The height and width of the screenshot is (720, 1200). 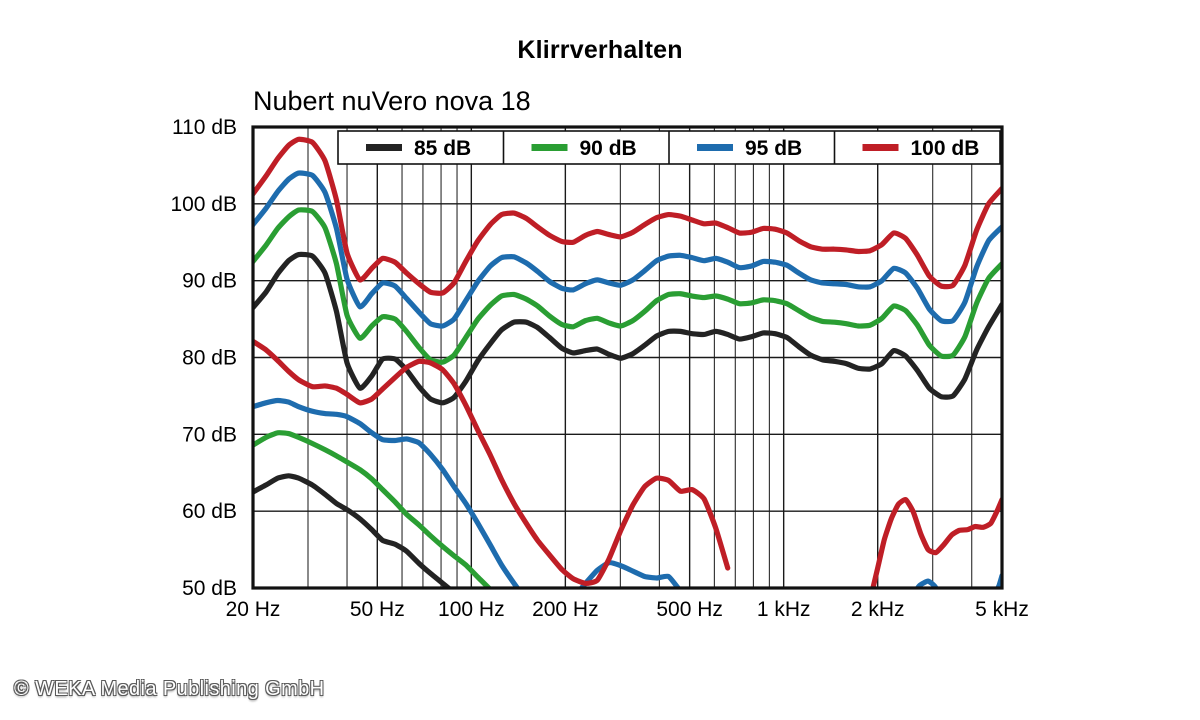 What do you see at coordinates (1002, 609) in the screenshot?
I see `x-tick-label: 5 kHz` at bounding box center [1002, 609].